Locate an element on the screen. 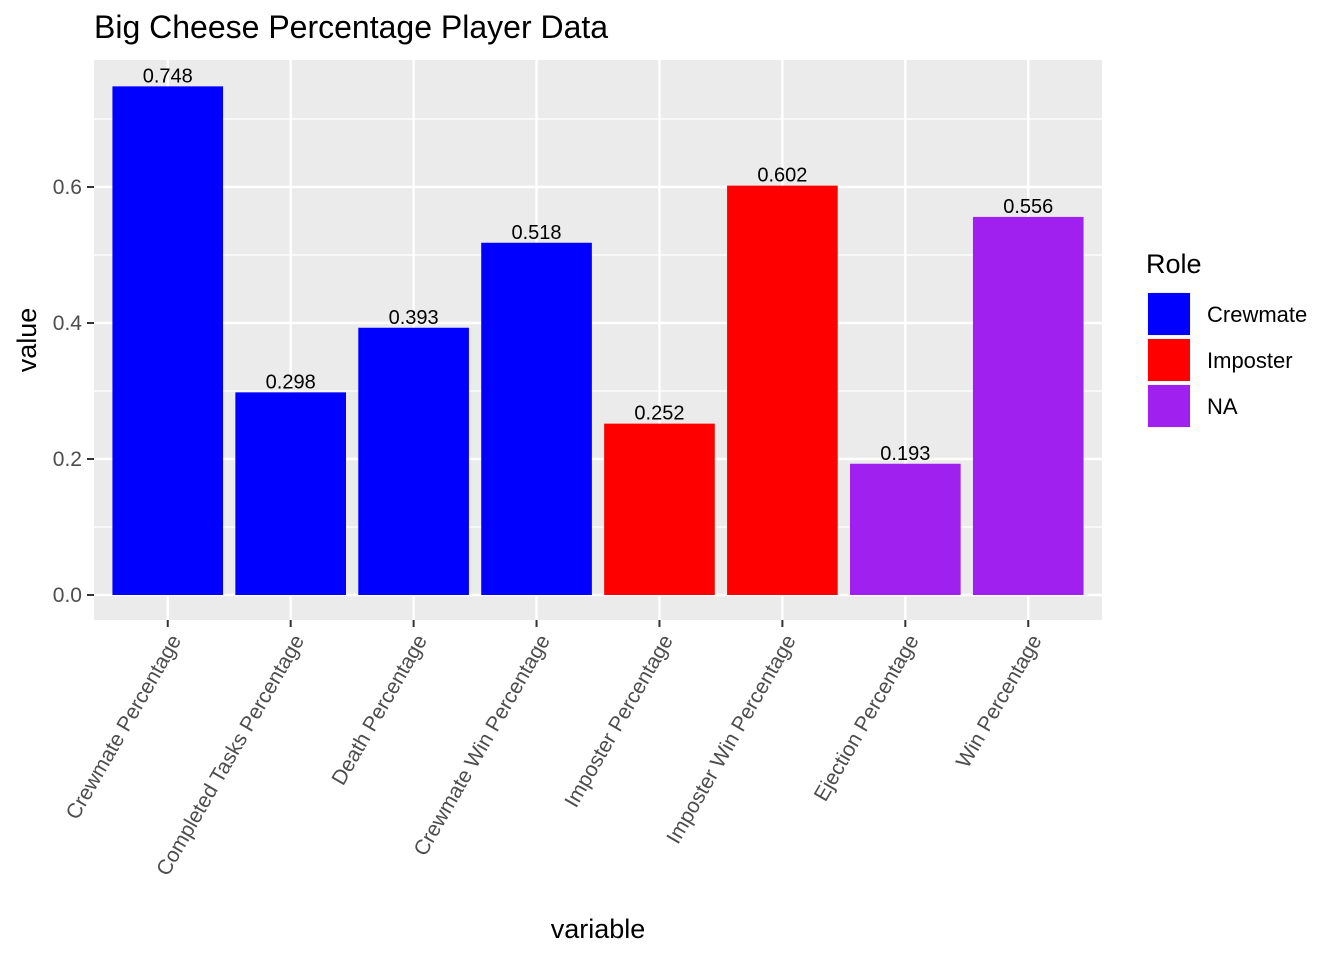  bar-data-label: 0.556 is located at coordinates (1028, 207).